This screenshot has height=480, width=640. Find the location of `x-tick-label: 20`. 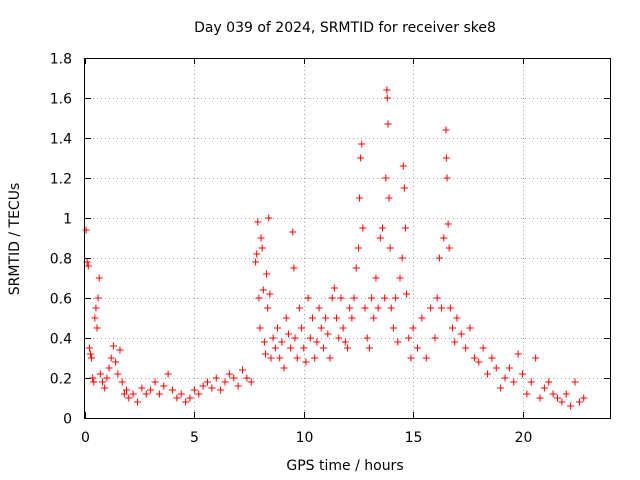

x-tick-label: 20 is located at coordinates (524, 438).